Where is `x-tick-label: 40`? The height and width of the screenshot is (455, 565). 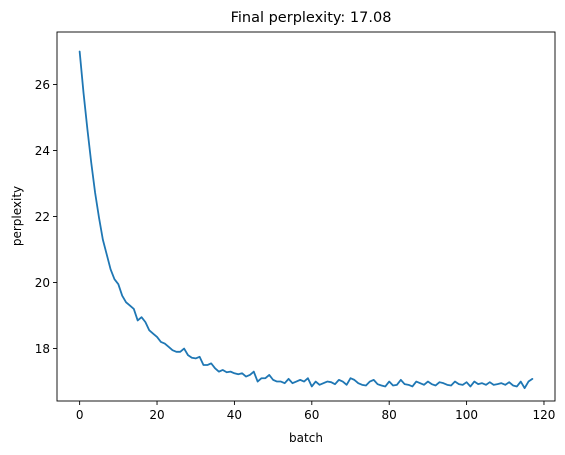 x-tick-label: 40 is located at coordinates (234, 415).